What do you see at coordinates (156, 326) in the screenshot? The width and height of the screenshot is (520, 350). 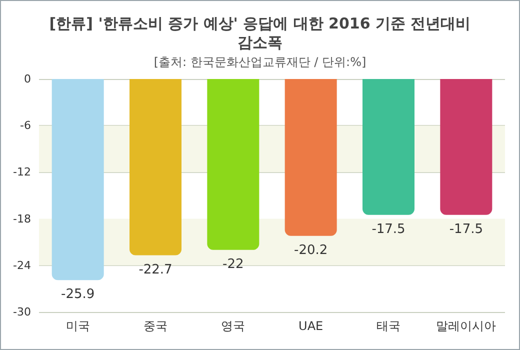 I see `x-tick-label: 중국` at bounding box center [156, 326].